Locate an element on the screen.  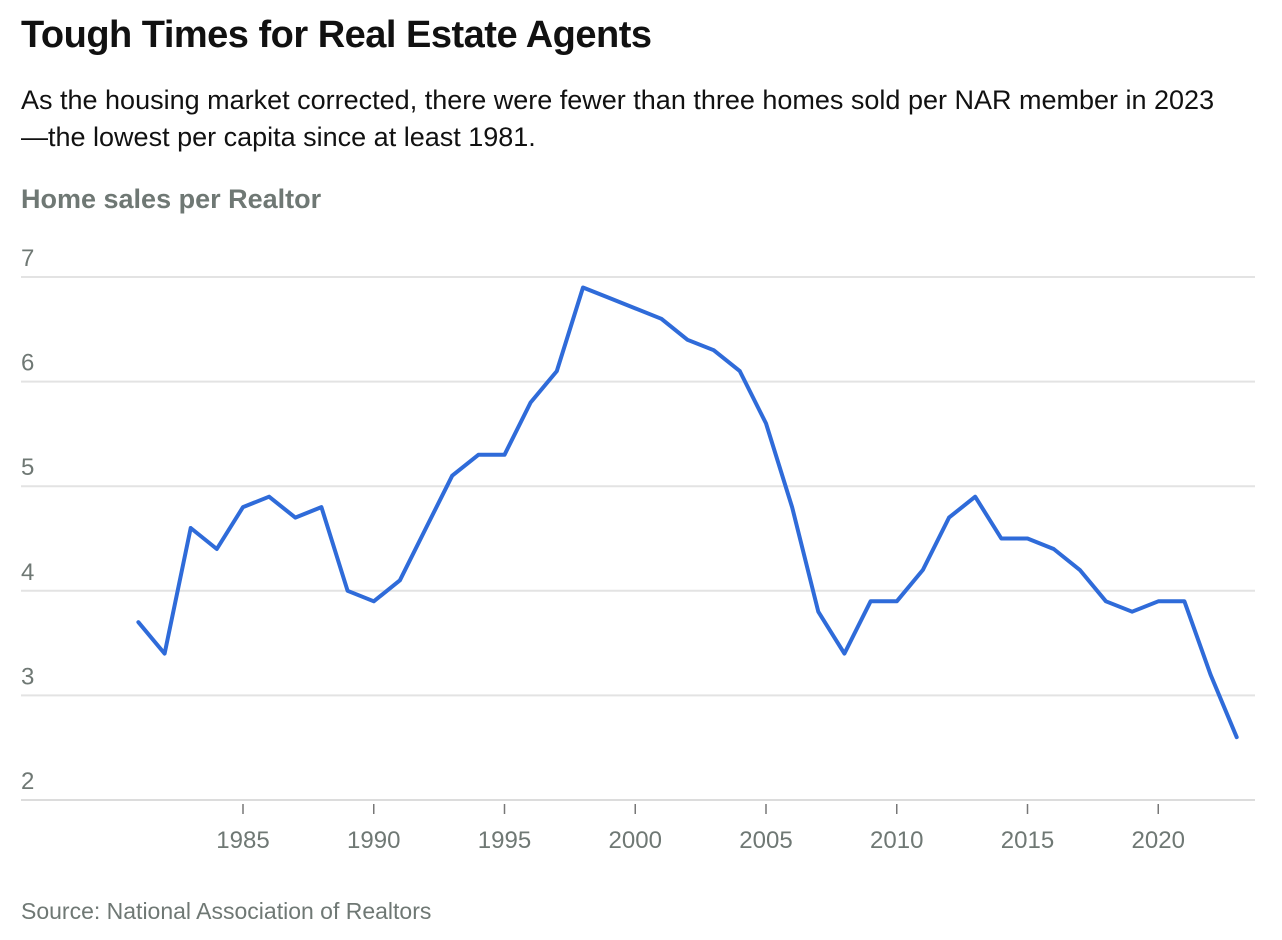
x-axis: 1985 1990 1995 2000 2005 2010 2015 2020 is located at coordinates (700, 829).